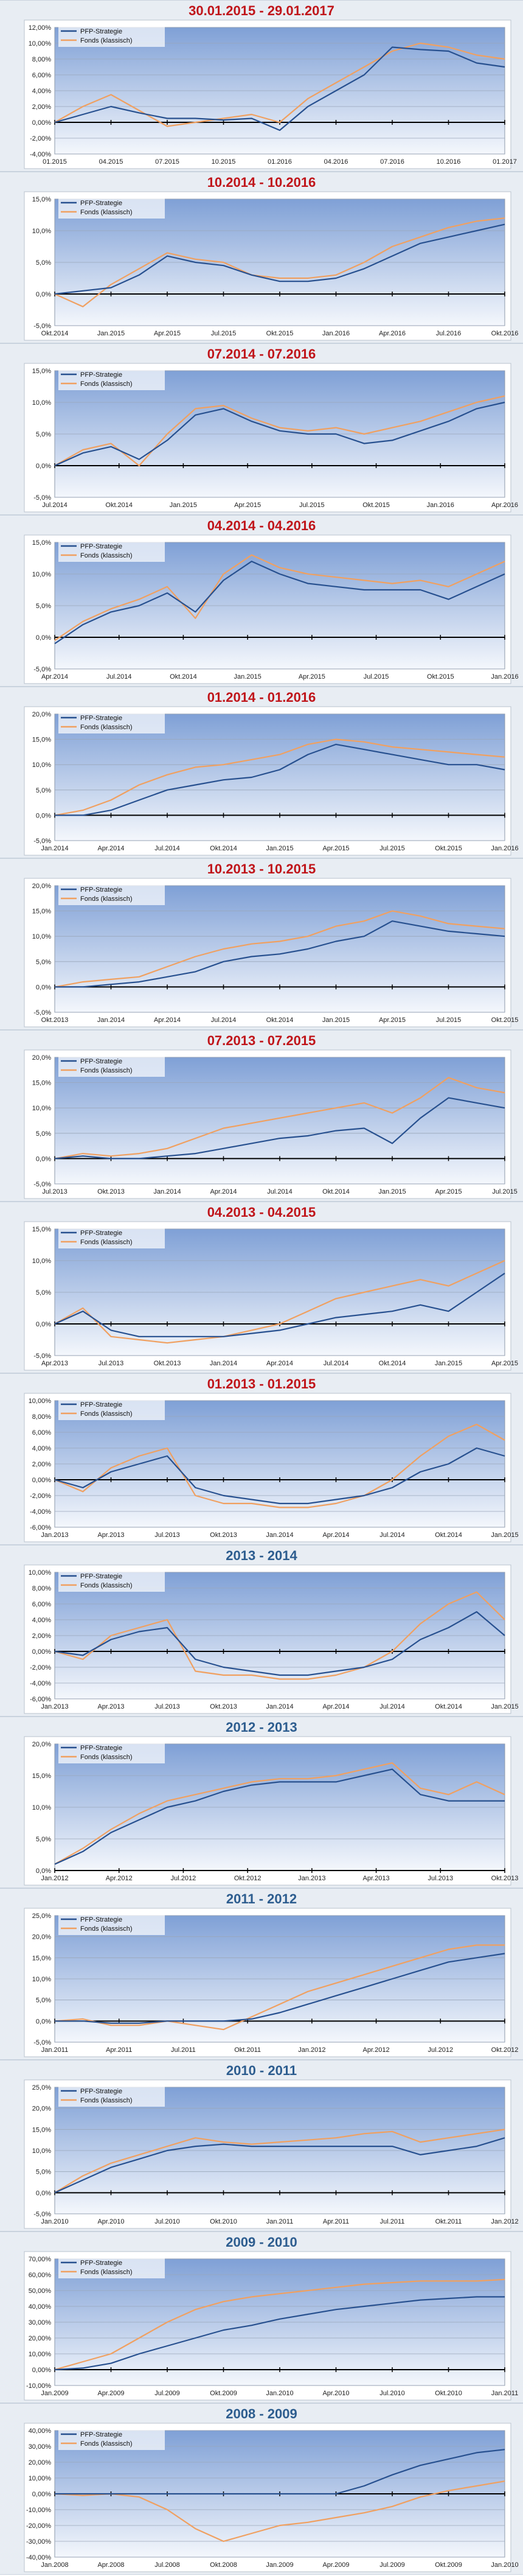  What do you see at coordinates (449, 162) in the screenshot?
I see `x-tick-label: 10.2016` at bounding box center [449, 162].